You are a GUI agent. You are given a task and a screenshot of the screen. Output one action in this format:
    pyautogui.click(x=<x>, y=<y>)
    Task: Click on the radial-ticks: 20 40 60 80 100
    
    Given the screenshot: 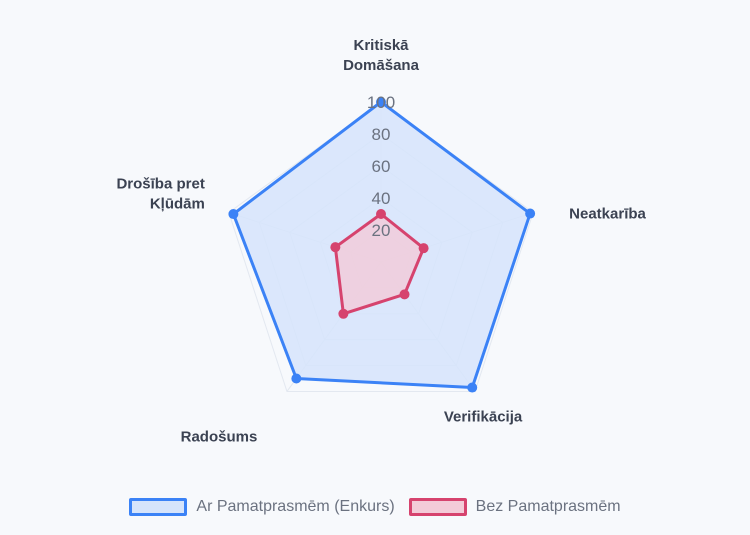 What is the action you would take?
    pyautogui.click(x=381, y=166)
    